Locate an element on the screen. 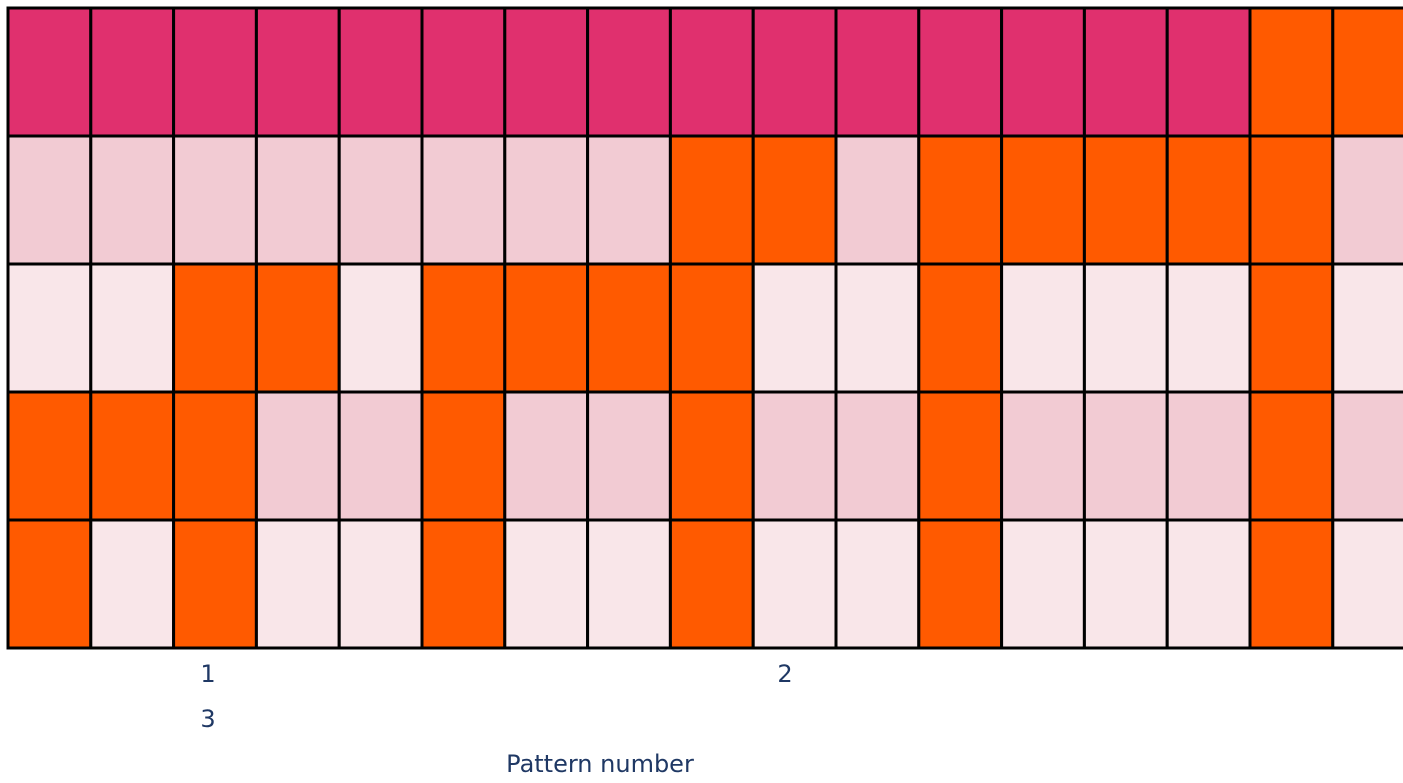 The height and width of the screenshot is (783, 1403). axis-label: Pattern number is located at coordinates (600, 764).